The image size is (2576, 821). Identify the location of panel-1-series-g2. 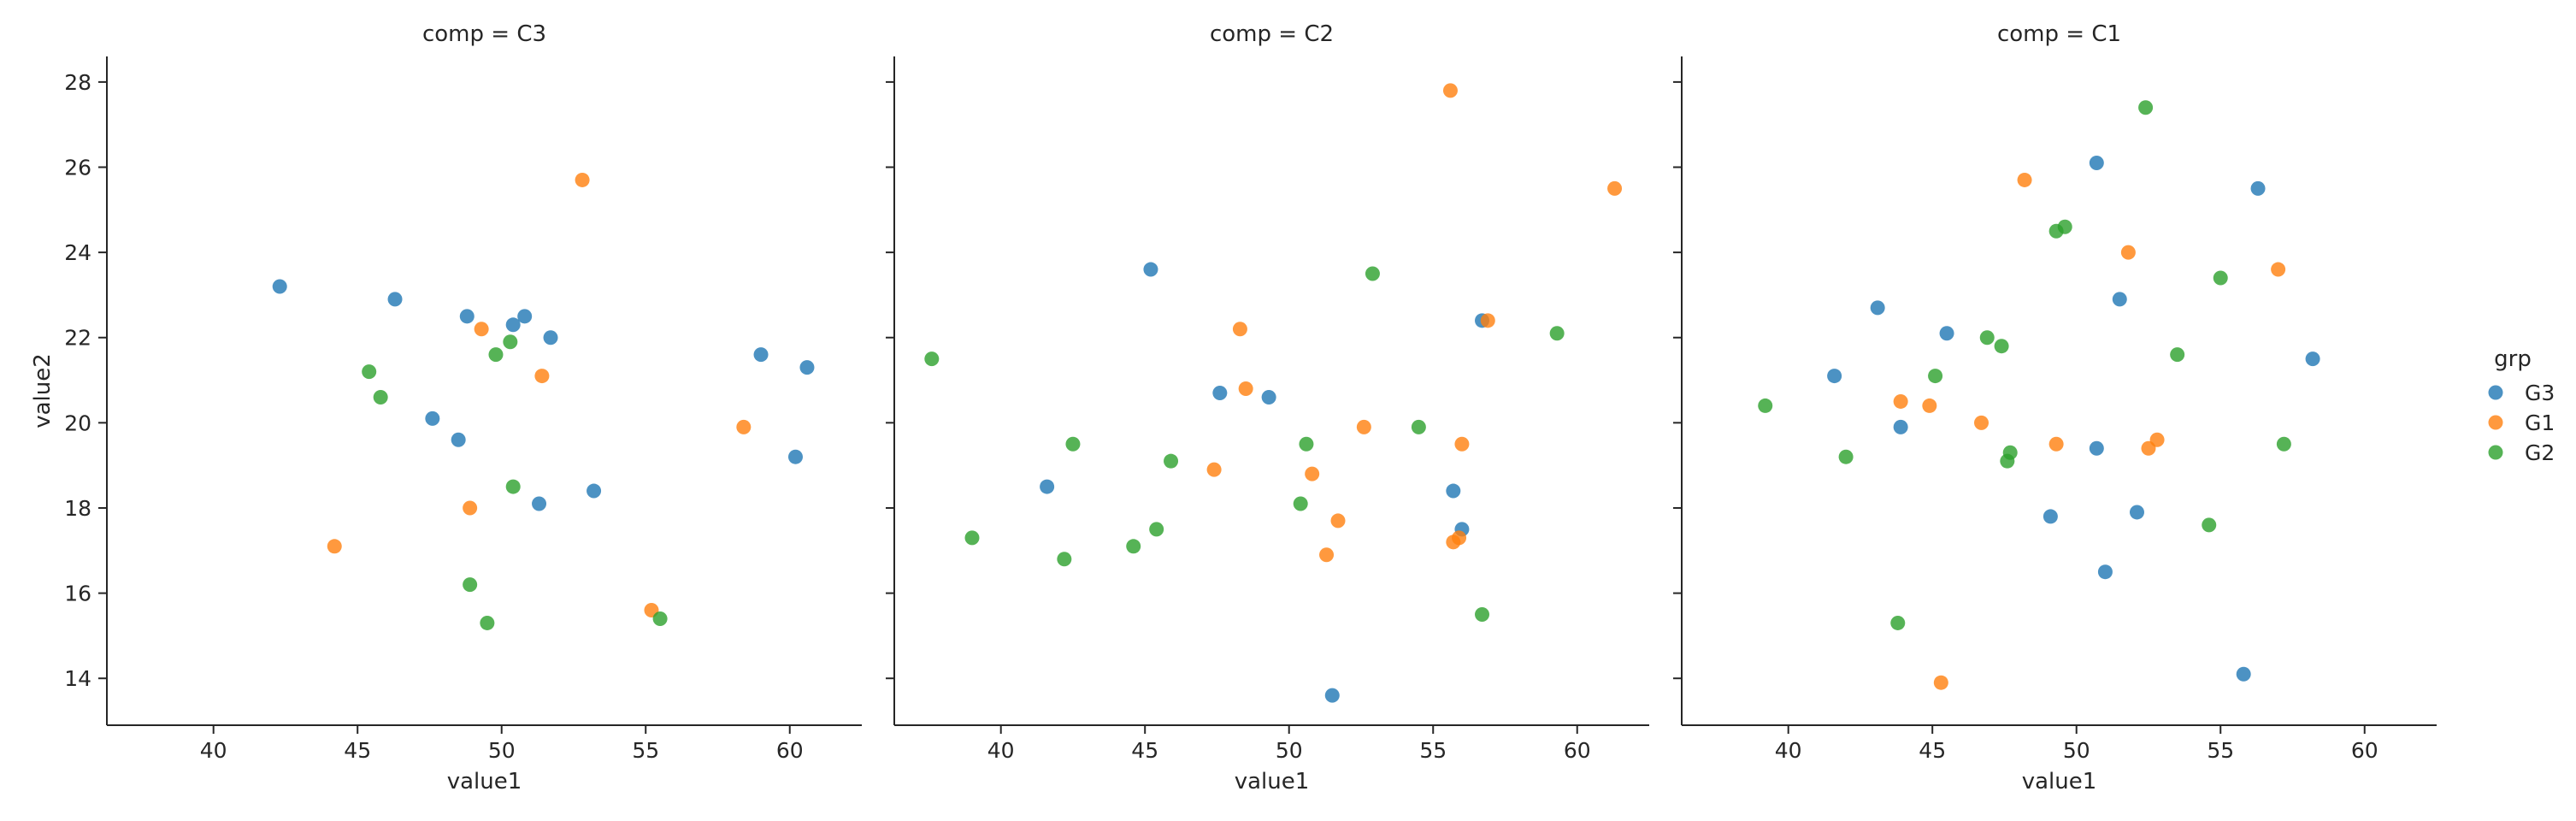
(515, 482).